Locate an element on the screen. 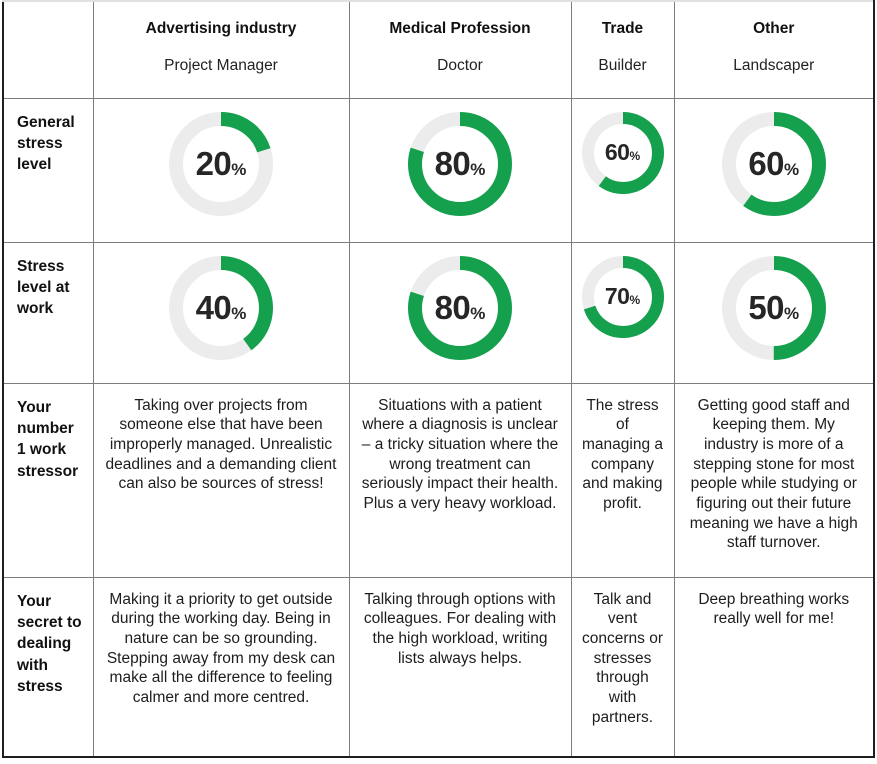 This screenshot has width=877, height=764. donut-percent-number: 20 is located at coordinates (213, 163).